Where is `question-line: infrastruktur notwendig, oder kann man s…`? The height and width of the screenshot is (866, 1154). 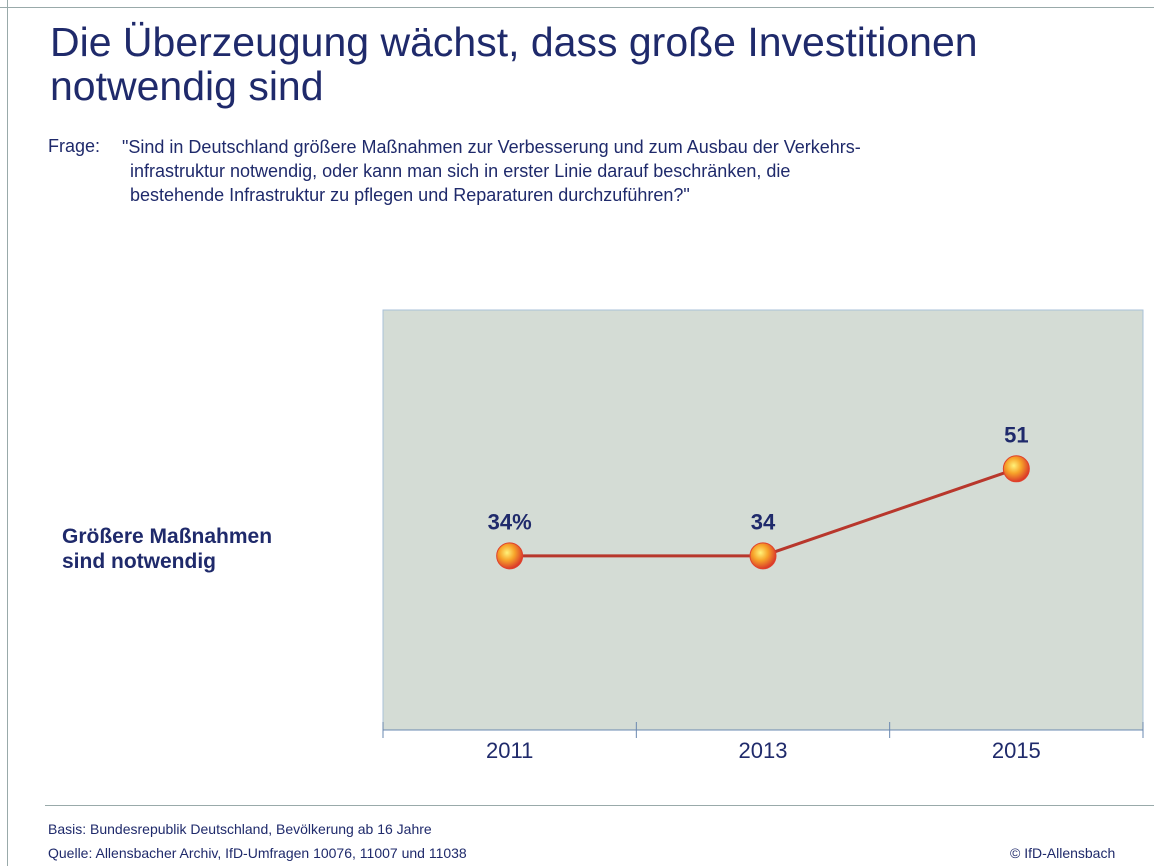 question-line: infrastruktur notwendig, oder kann man s… is located at coordinates (460, 171).